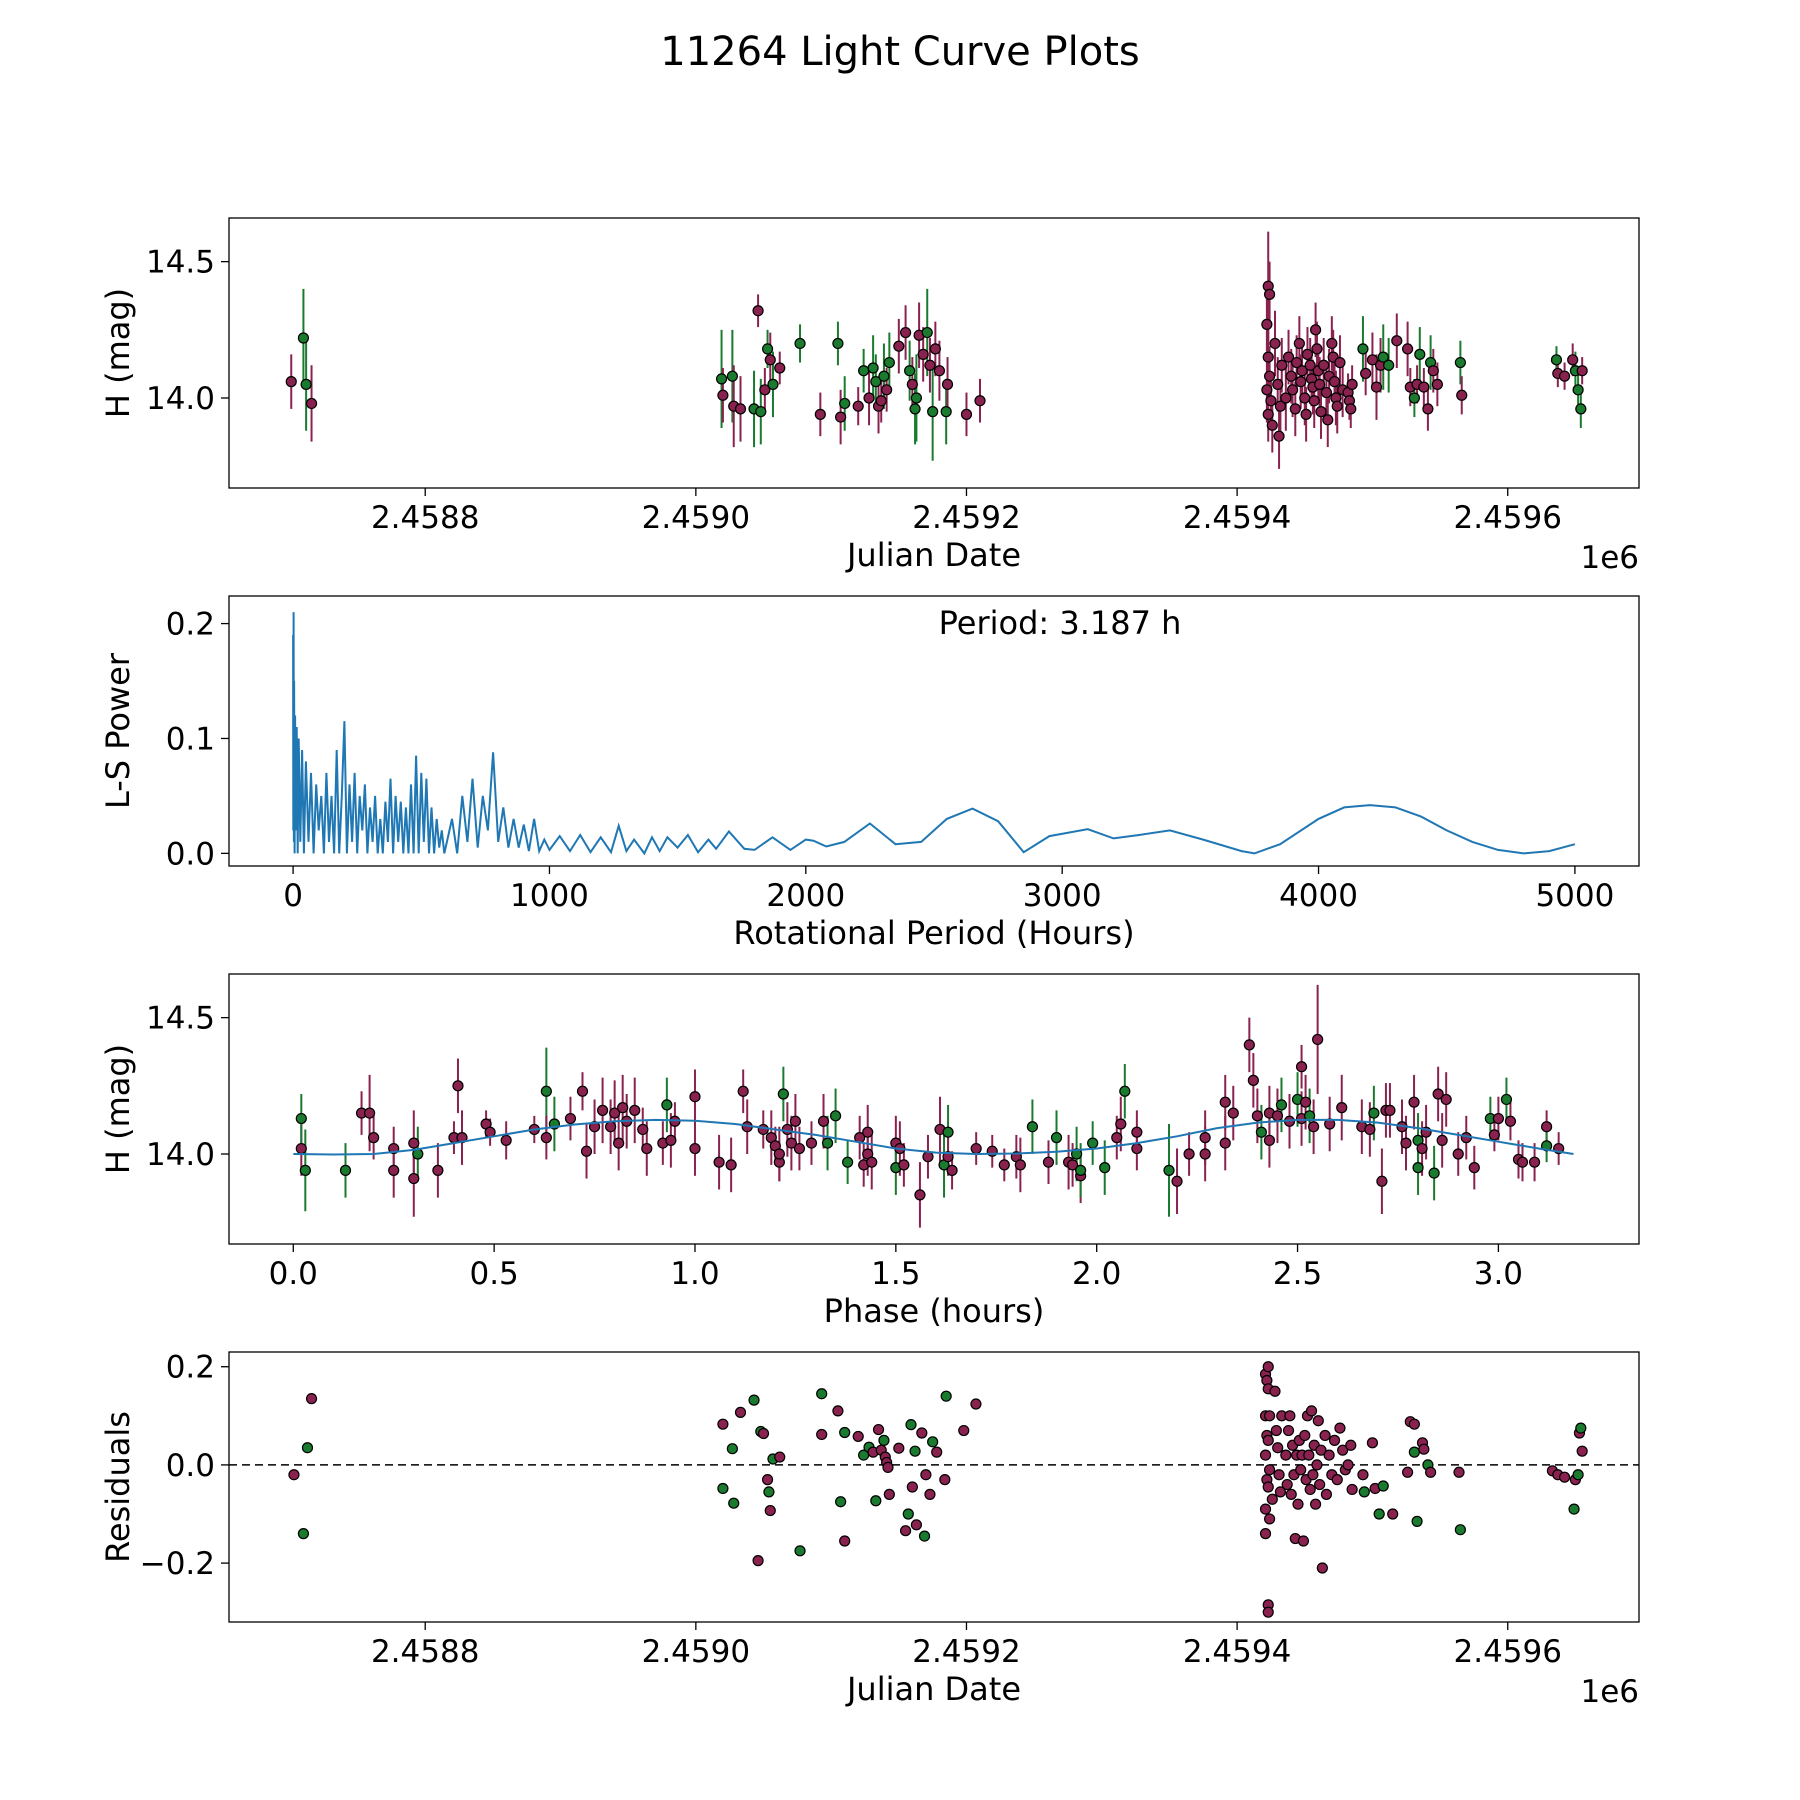 The image size is (1800, 1800). What do you see at coordinates (180, 263) in the screenshot?
I see `y-tick-label: 14.5` at bounding box center [180, 263].